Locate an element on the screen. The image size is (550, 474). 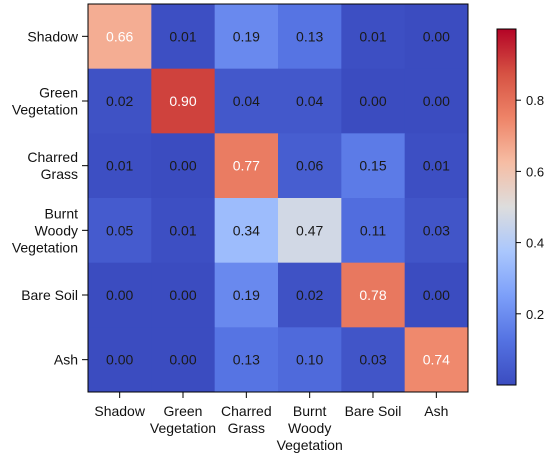
cell-value-label: 0.05 is located at coordinates (119, 230).